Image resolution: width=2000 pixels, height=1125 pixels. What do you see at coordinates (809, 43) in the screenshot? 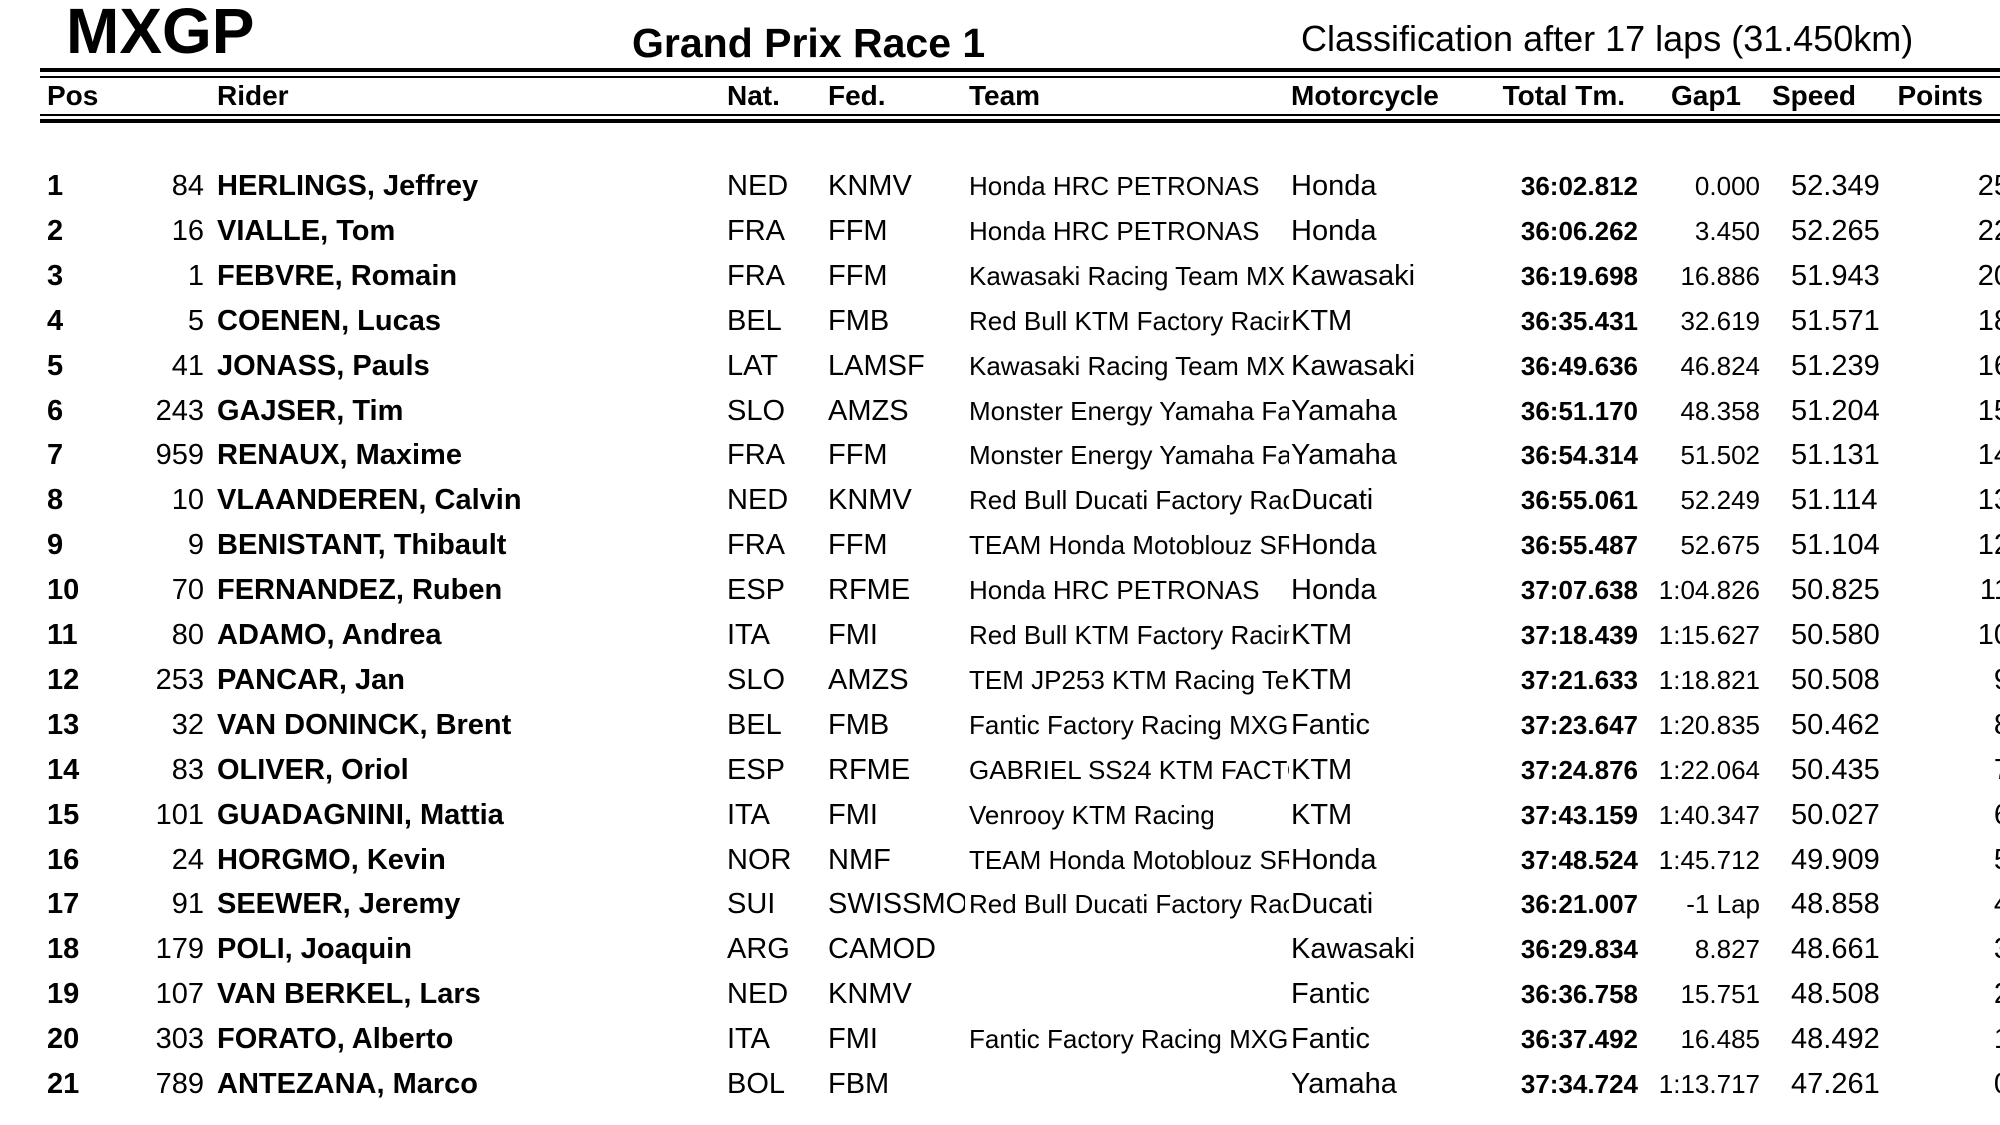
I see `race-title: Grand Prix Race 1` at bounding box center [809, 43].